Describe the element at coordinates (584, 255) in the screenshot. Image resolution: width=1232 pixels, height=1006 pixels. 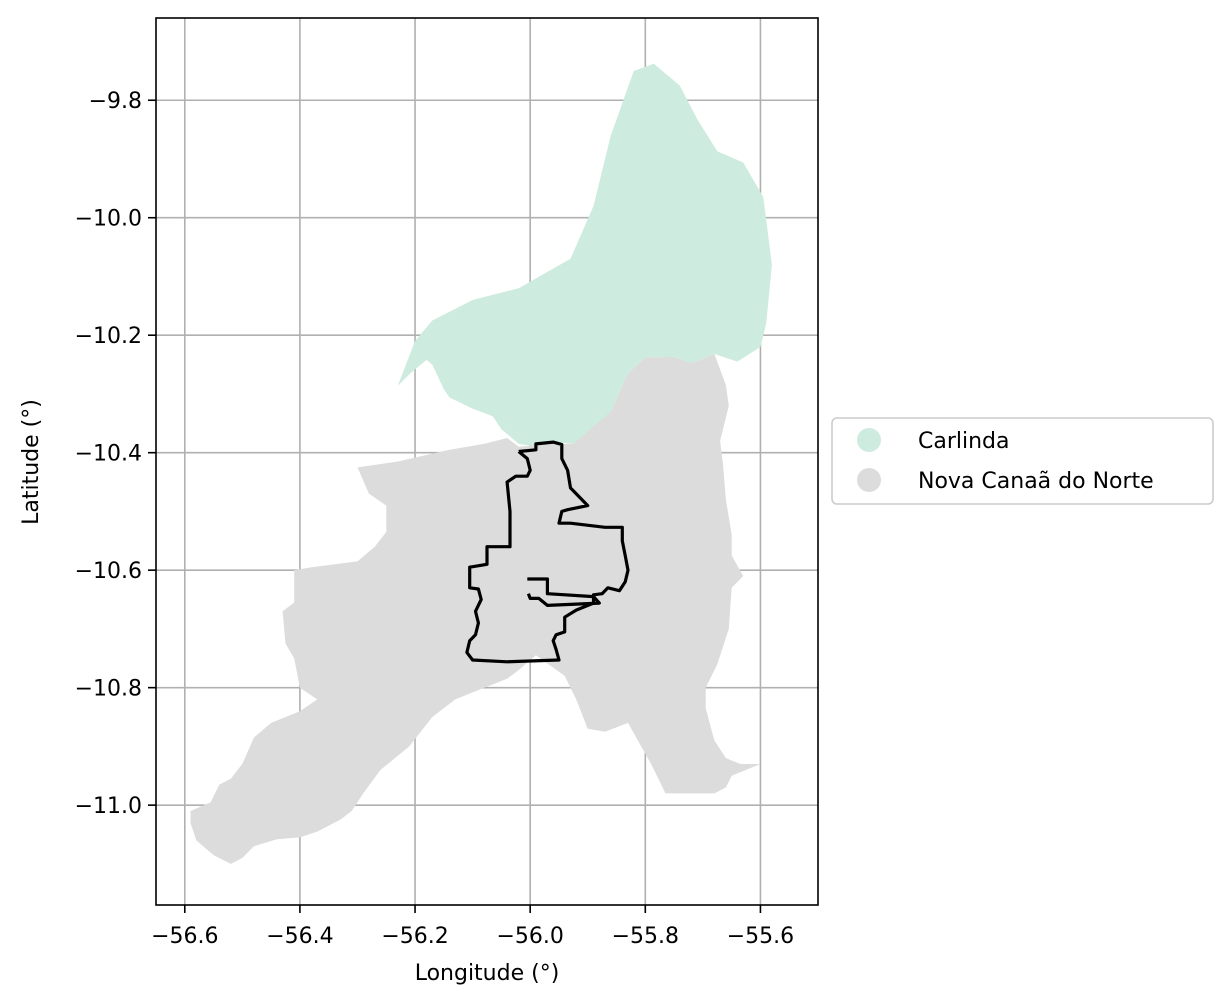
I see `region-carlinda` at that location.